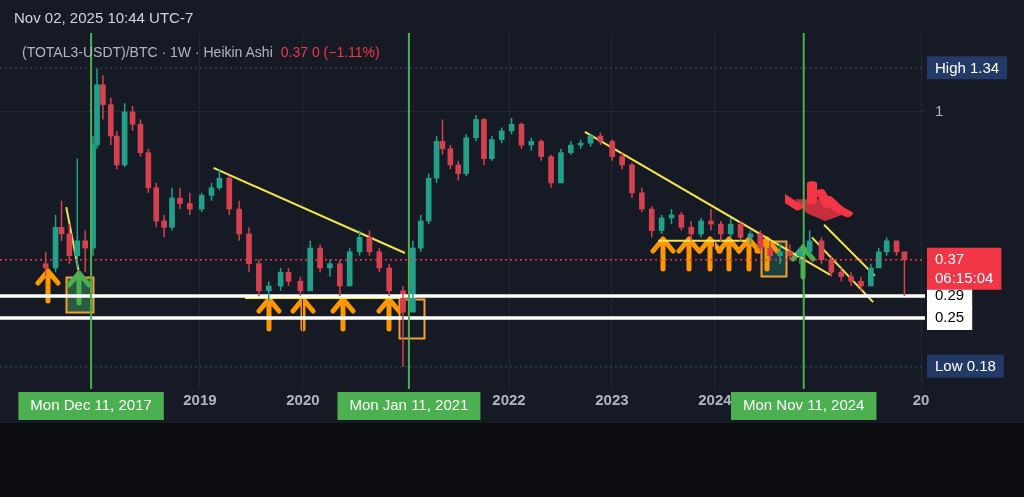 The image size is (1024, 497). Describe the element at coordinates (91, 405) in the screenshot. I see `ref-line-label: Mon Dec 11, 2017` at that location.